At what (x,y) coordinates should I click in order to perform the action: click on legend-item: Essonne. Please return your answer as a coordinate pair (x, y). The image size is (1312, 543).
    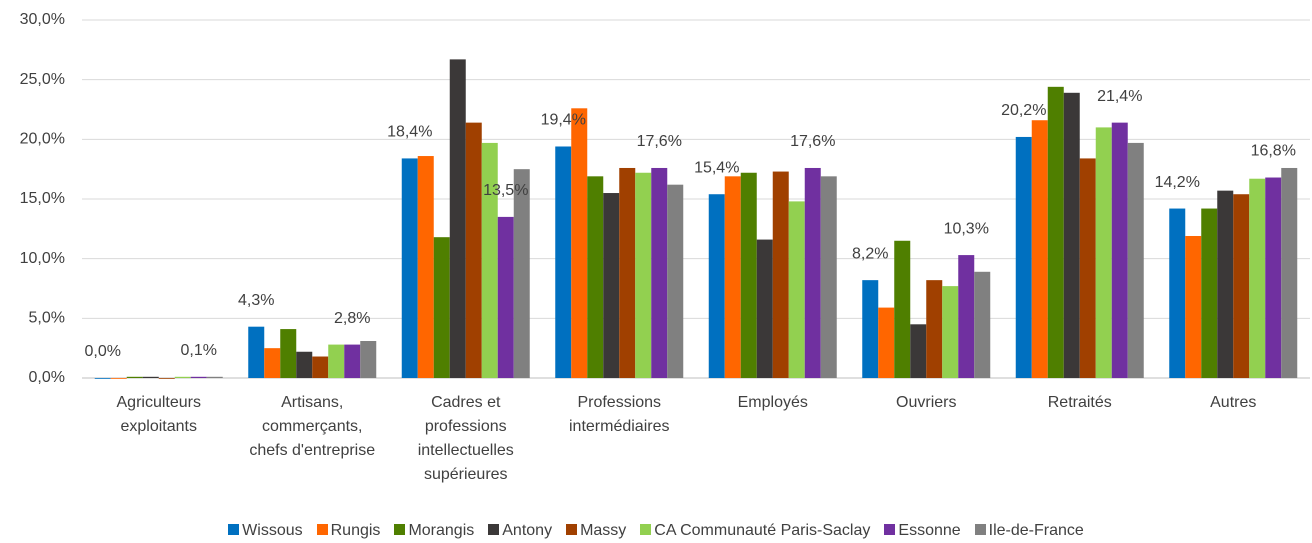
    Looking at the image, I should click on (922, 531).